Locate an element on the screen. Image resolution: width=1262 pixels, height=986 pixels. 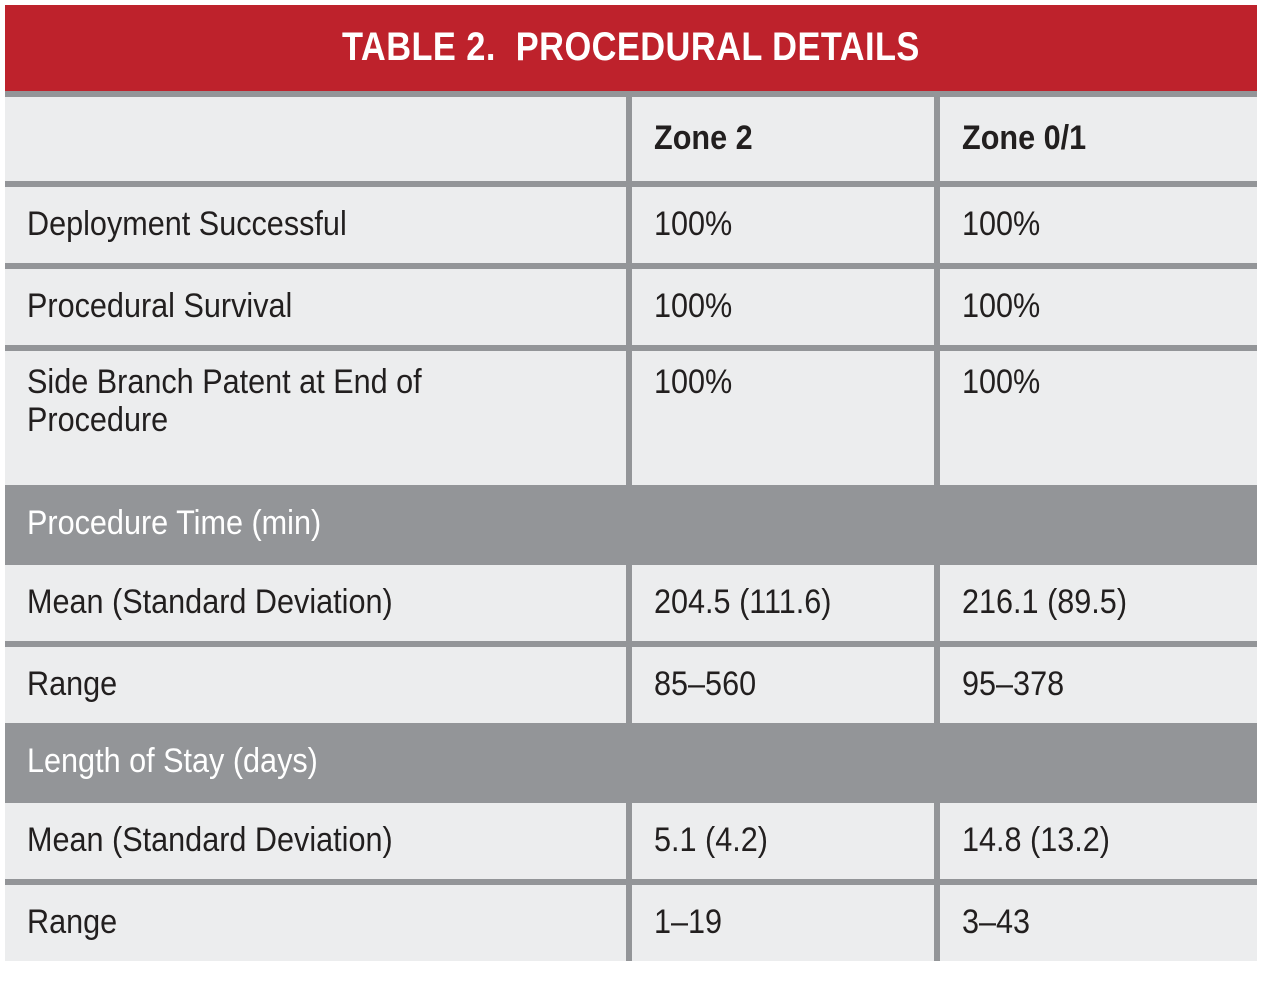
row-label: Procedural Survival is located at coordinates (315, 307).